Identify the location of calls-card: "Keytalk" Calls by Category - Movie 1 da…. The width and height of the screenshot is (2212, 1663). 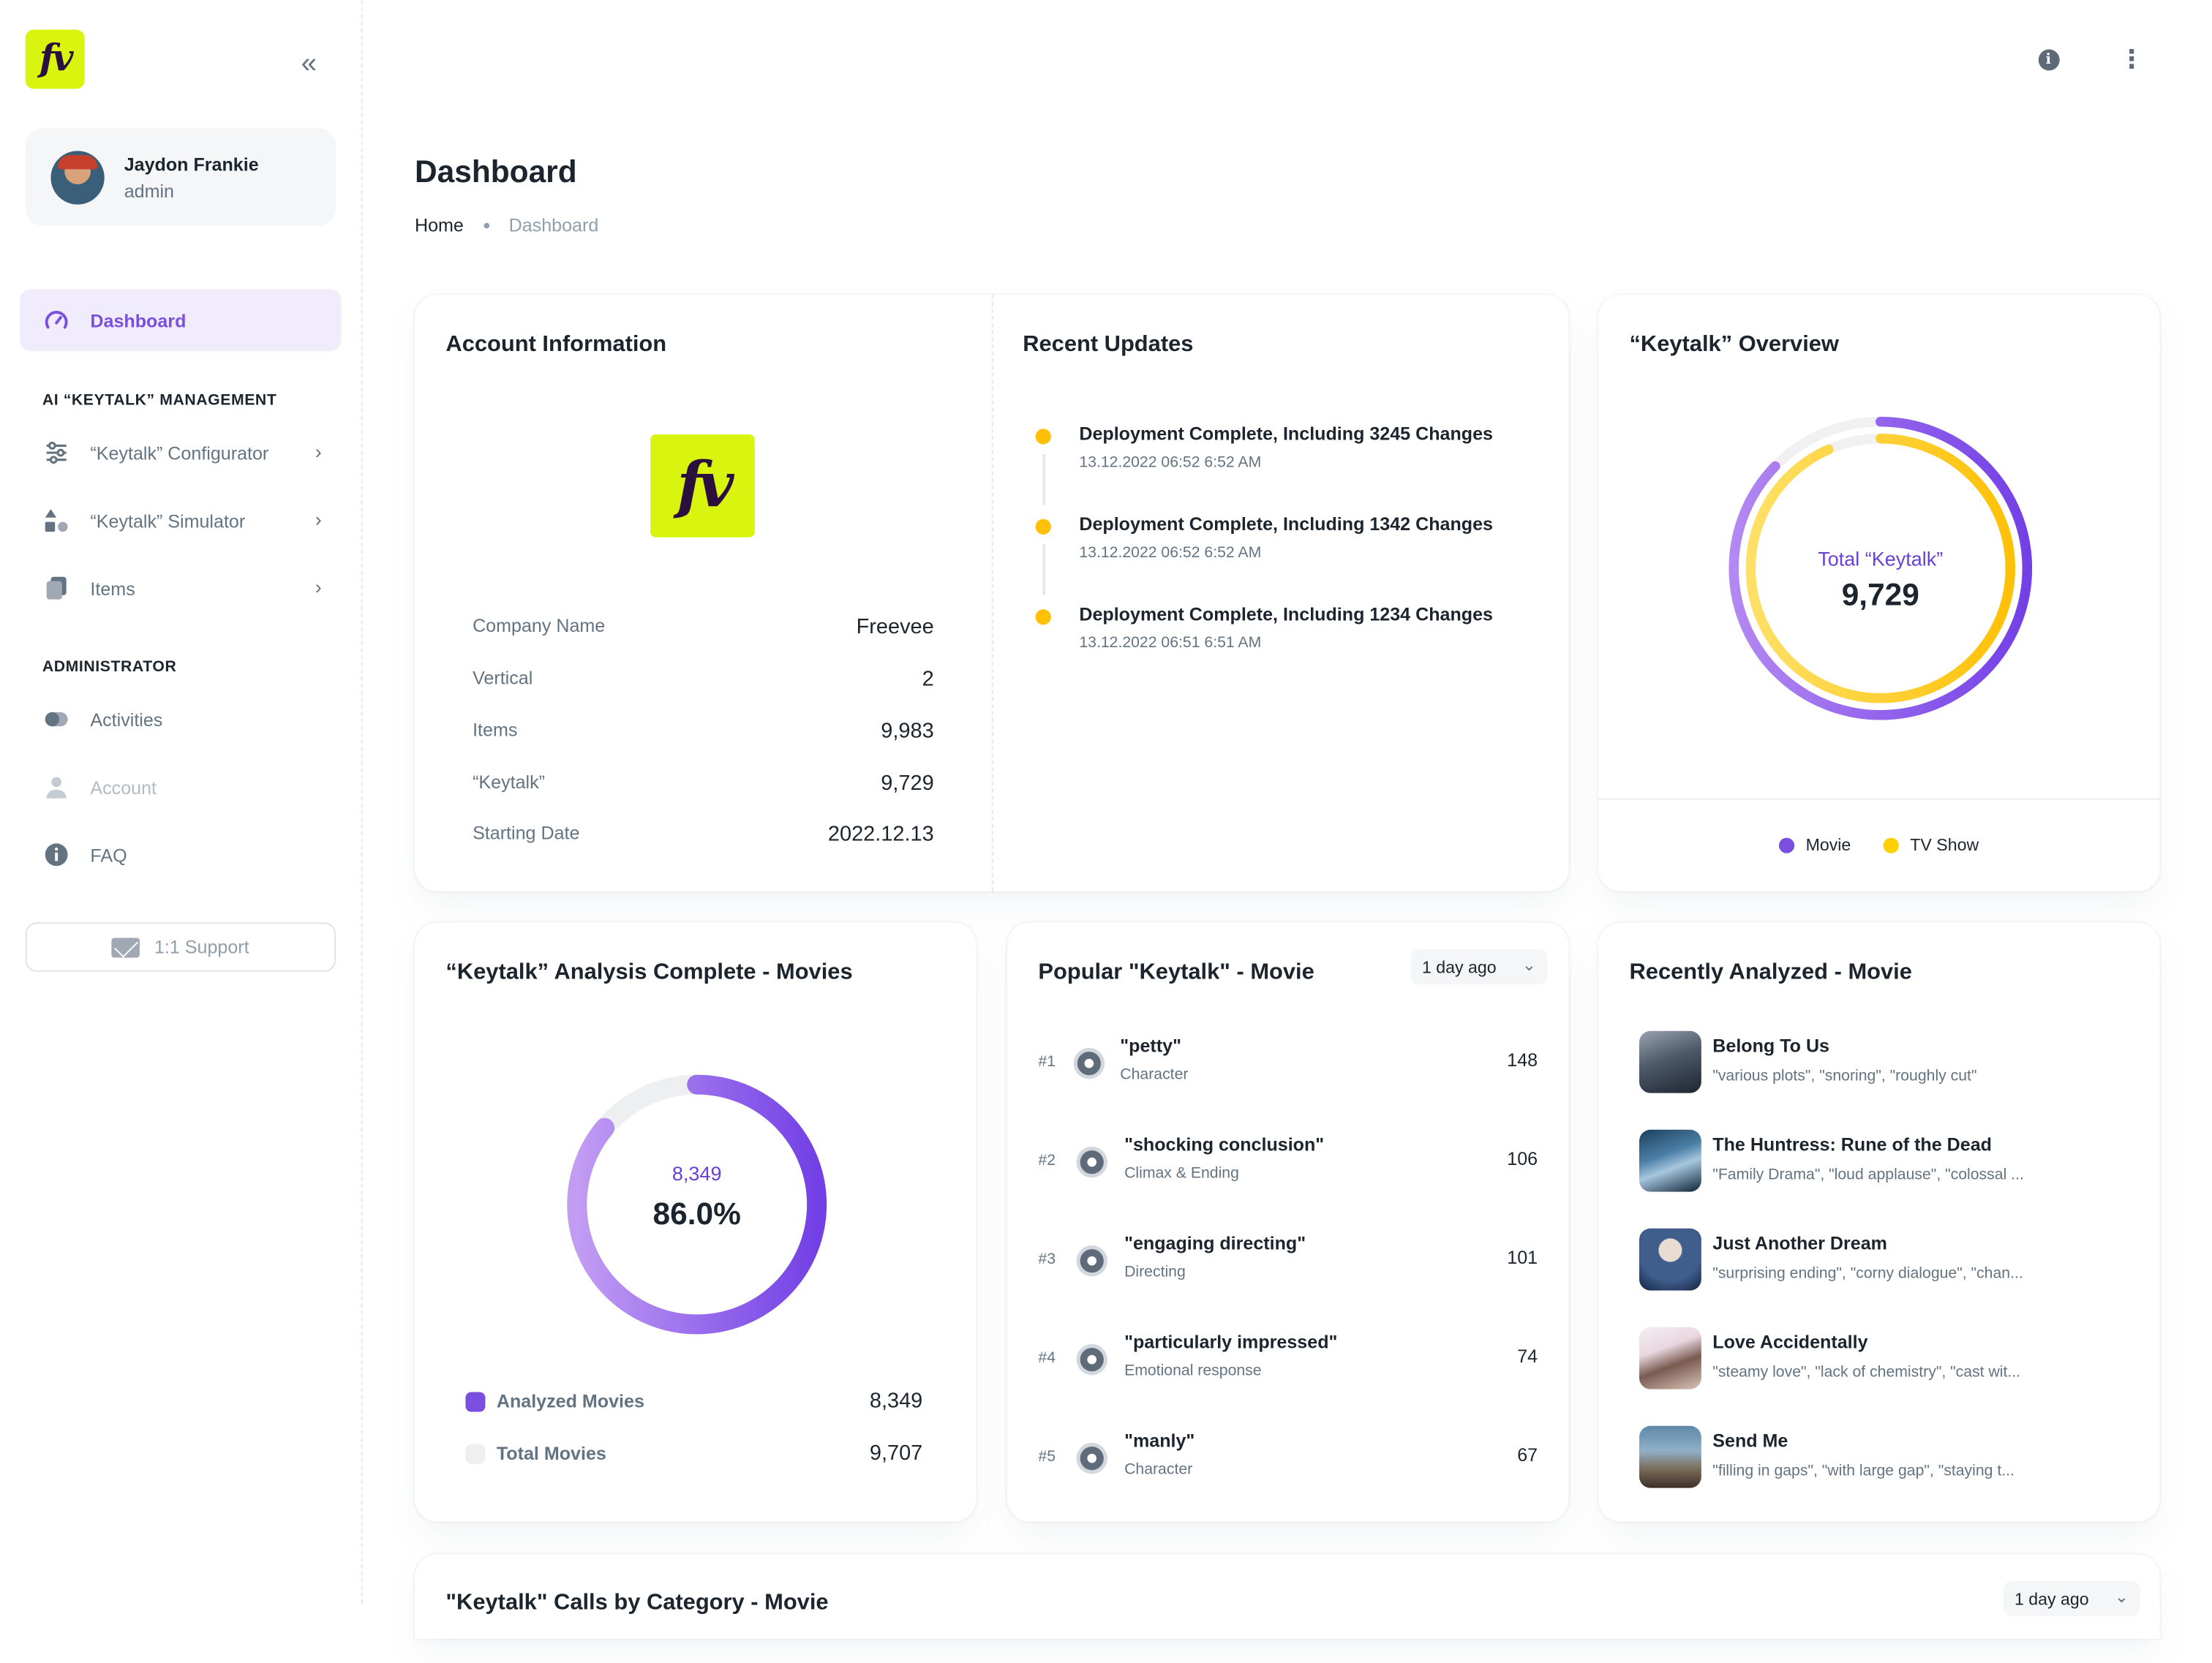
(1287, 1596).